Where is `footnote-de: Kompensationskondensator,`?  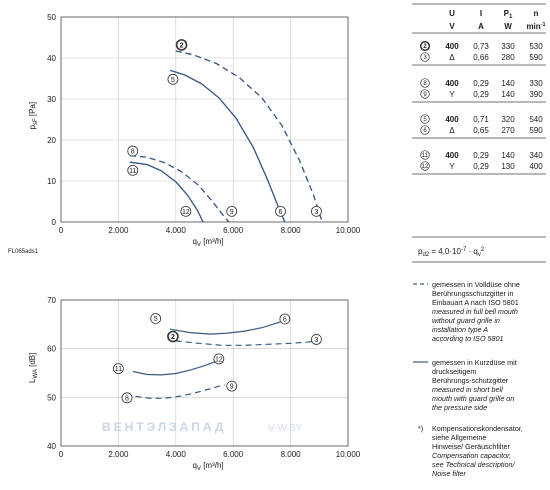
footnote-de: Kompensationskondensator, is located at coordinates (477, 428).